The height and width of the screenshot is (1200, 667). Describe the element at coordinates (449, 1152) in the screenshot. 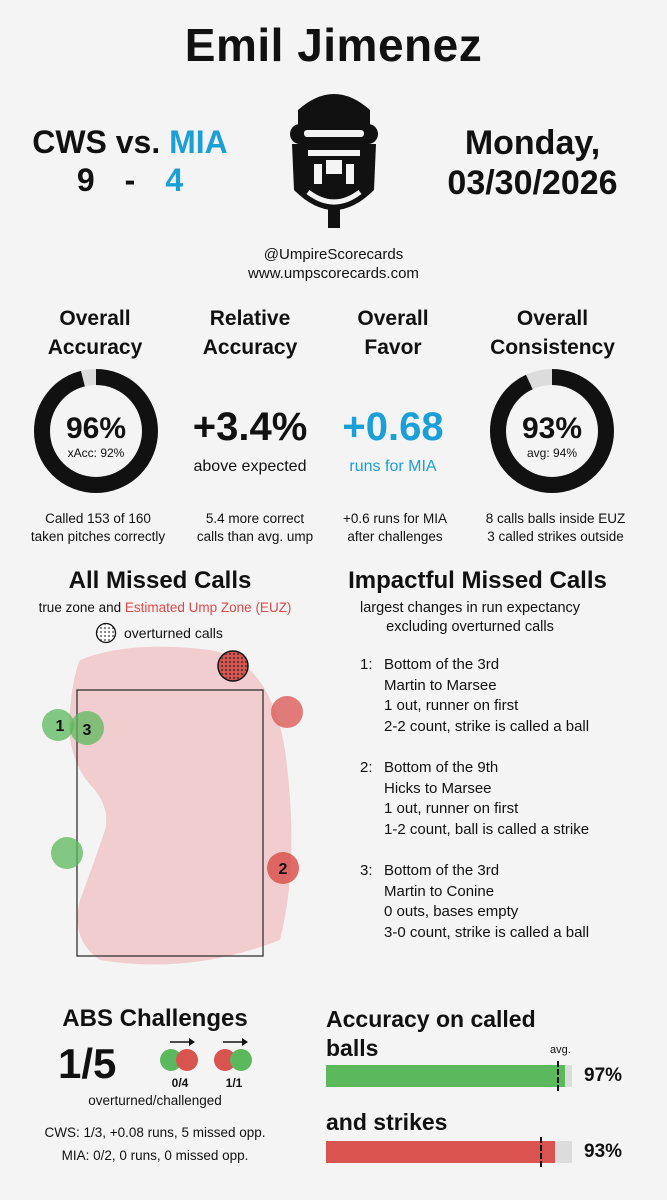

I see `strikes-bar` at that location.